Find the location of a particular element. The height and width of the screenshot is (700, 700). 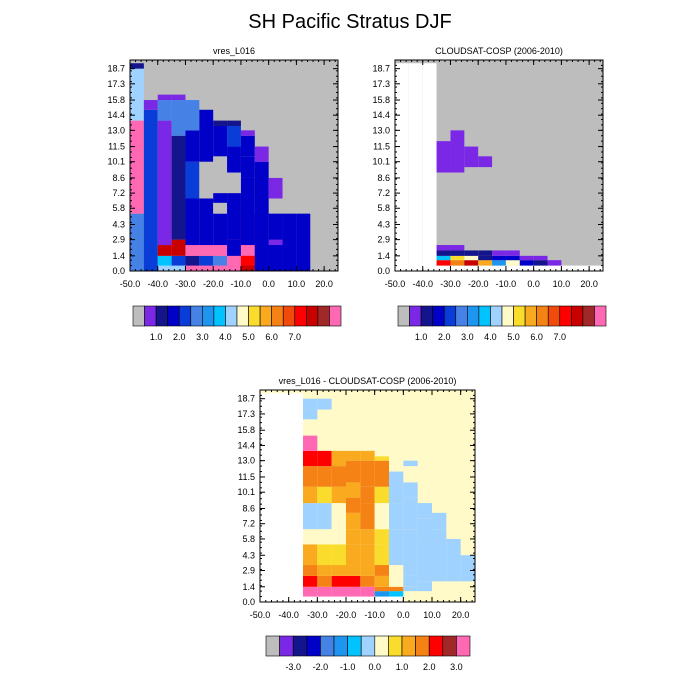

x-tick-label: 0.0 is located at coordinates (268, 284).